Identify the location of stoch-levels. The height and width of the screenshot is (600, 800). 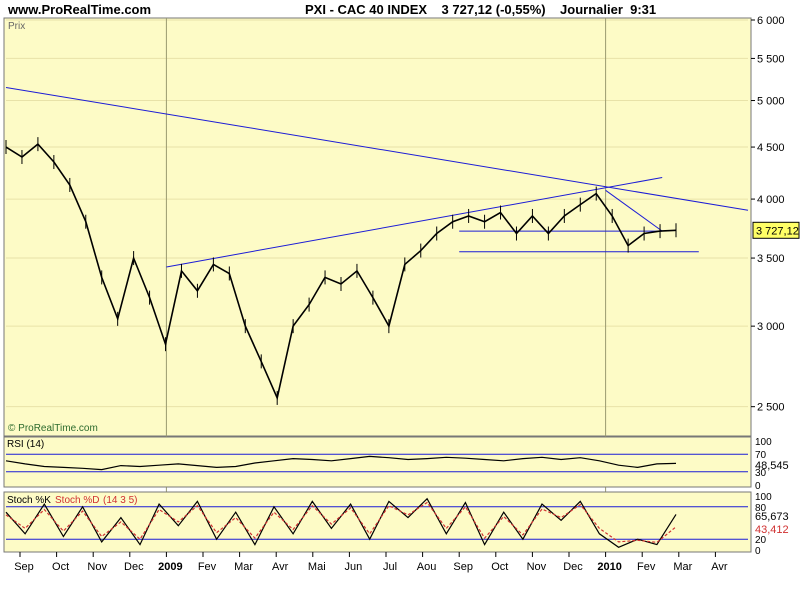
(377, 523).